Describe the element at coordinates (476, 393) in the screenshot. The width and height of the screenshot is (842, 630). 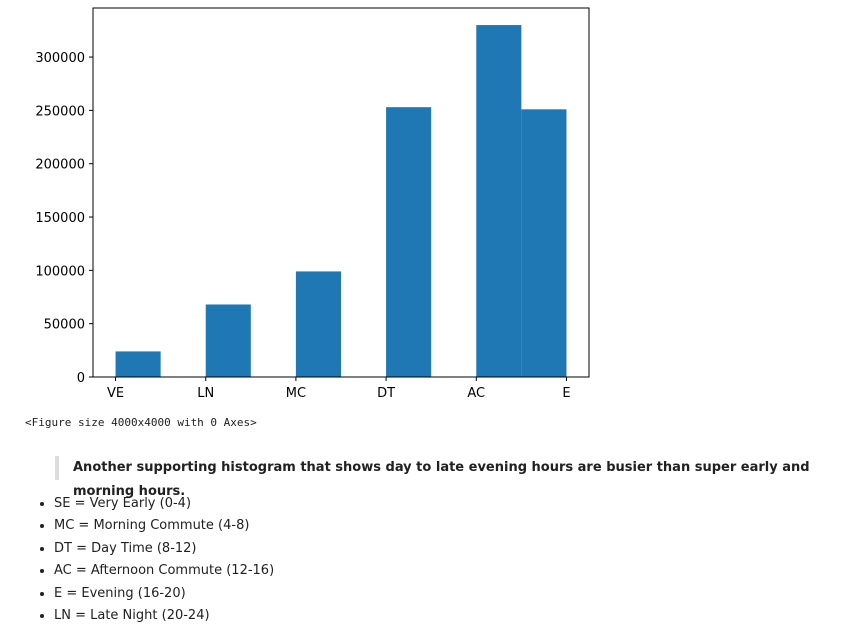
I see `x-tick-label: AC` at that location.